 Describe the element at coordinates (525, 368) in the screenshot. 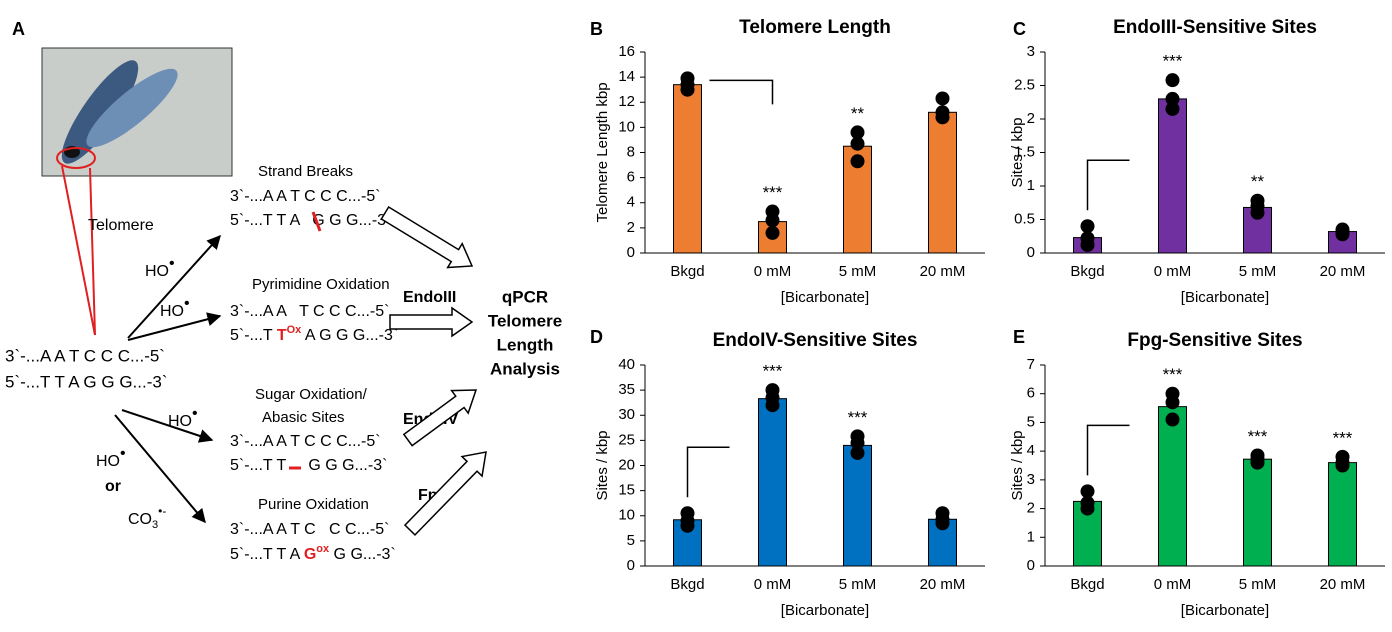

I see `analysis: Analysis` at that location.